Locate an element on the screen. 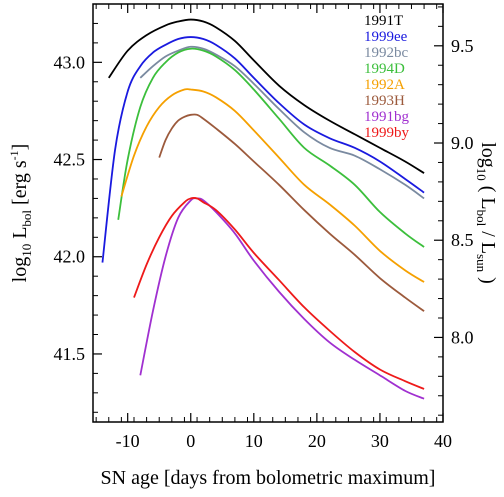  legend-label-1991t: 1991T is located at coordinates (383, 21).